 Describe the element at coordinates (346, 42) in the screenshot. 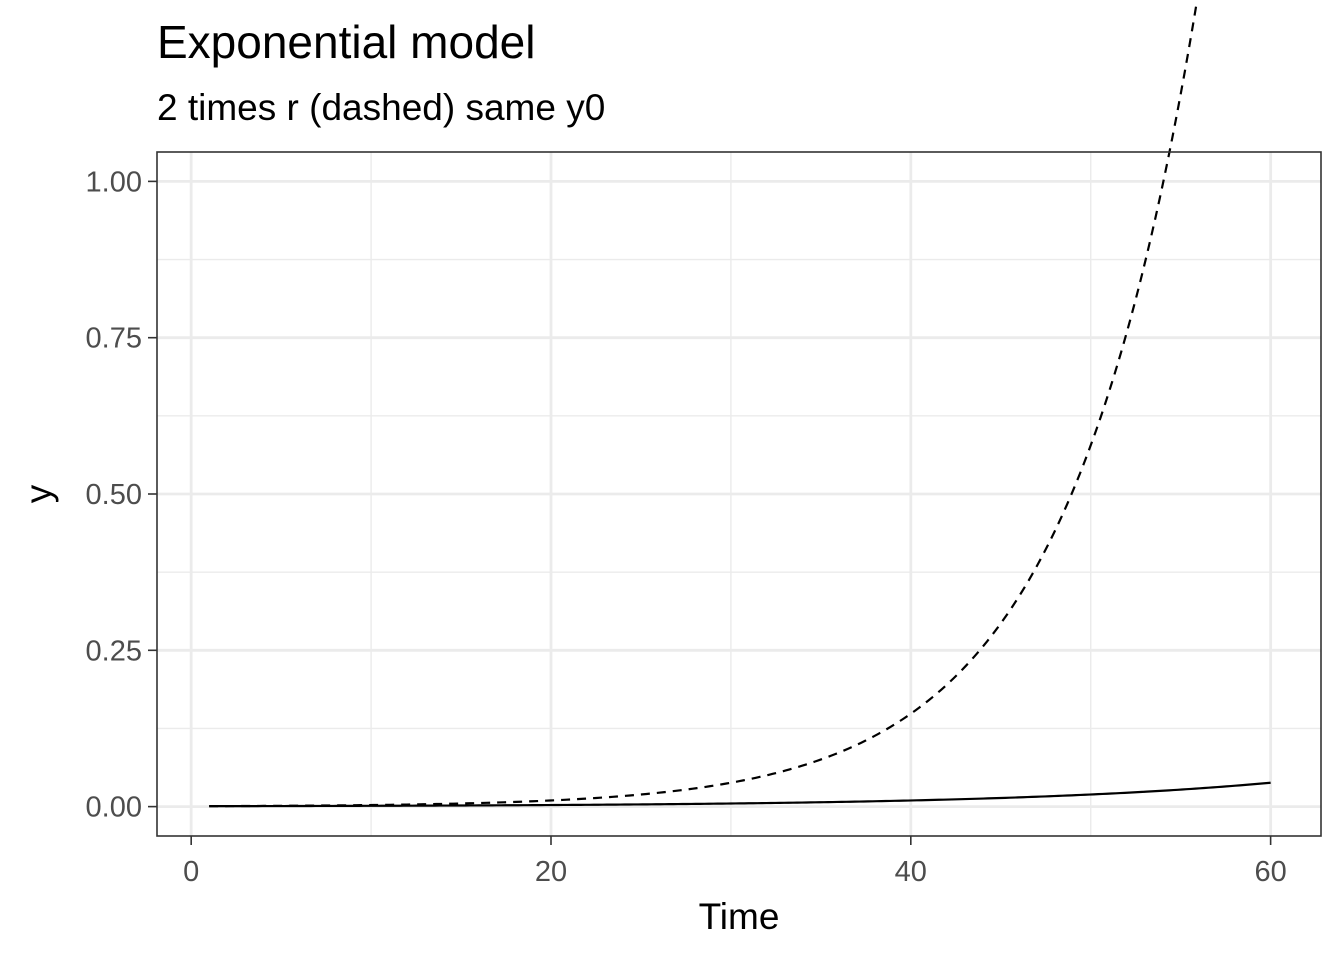

I see `chart-title: Exponential model` at that location.